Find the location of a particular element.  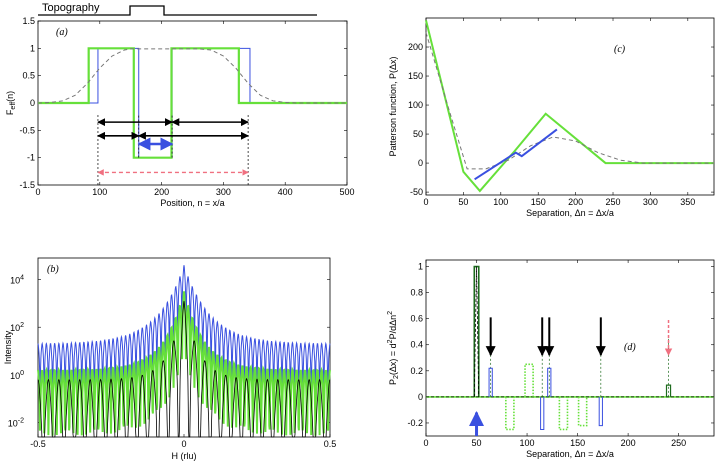

x-tick-label: 400 is located at coordinates (285, 192).